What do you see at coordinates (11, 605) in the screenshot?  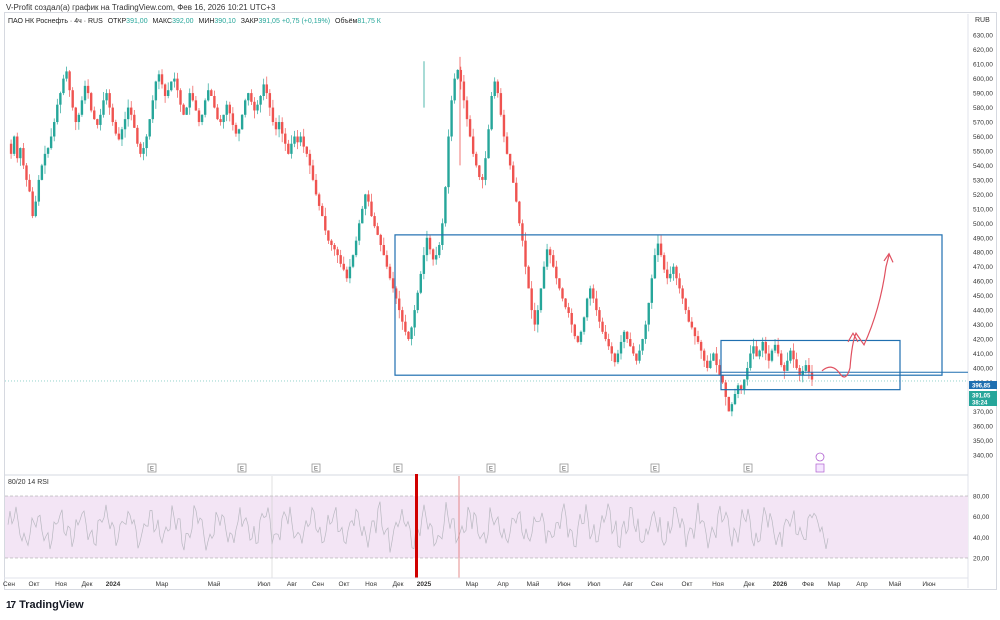 I see `tradingview-mark-icon: 17` at bounding box center [11, 605].